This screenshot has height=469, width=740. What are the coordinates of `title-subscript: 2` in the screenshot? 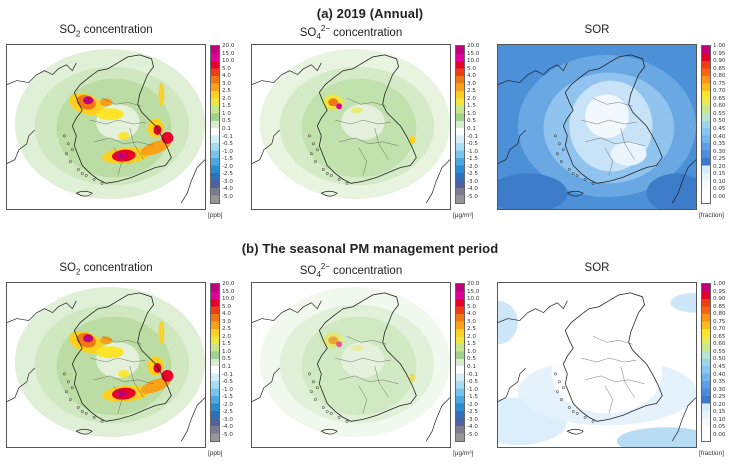 It's located at (78, 34).